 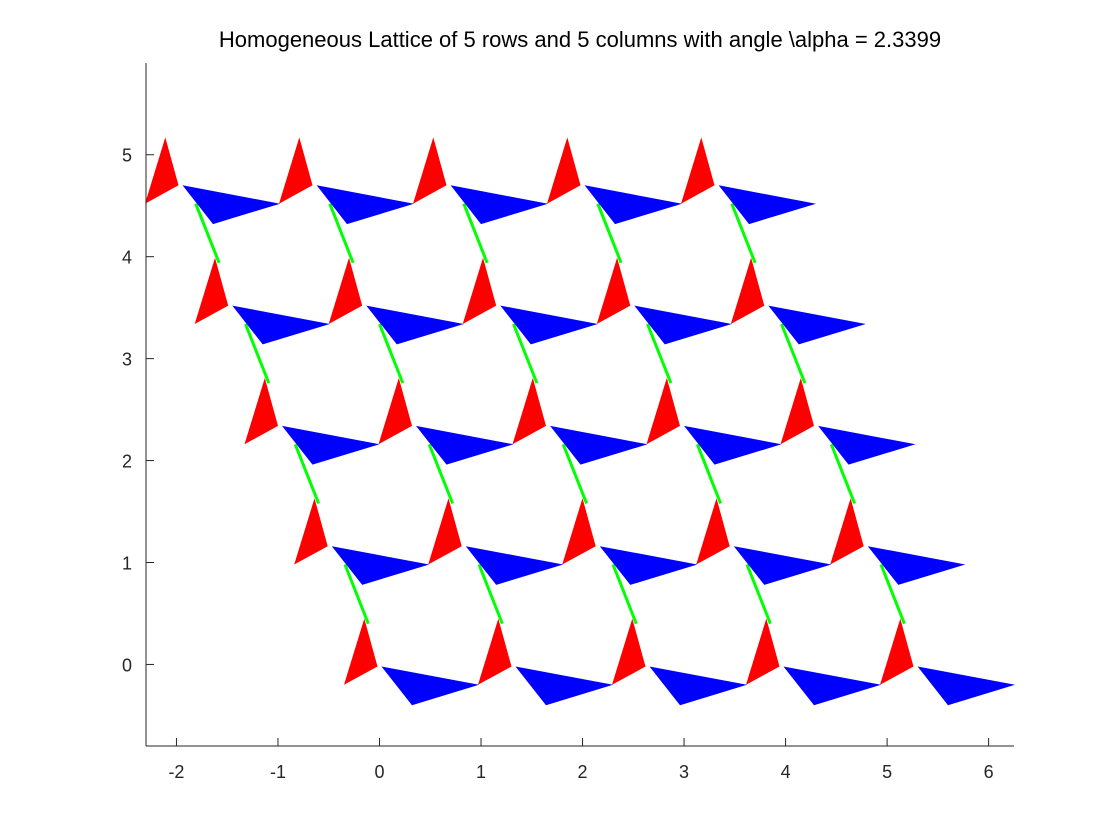 I want to click on x-tick-label: 5, so click(x=887, y=772).